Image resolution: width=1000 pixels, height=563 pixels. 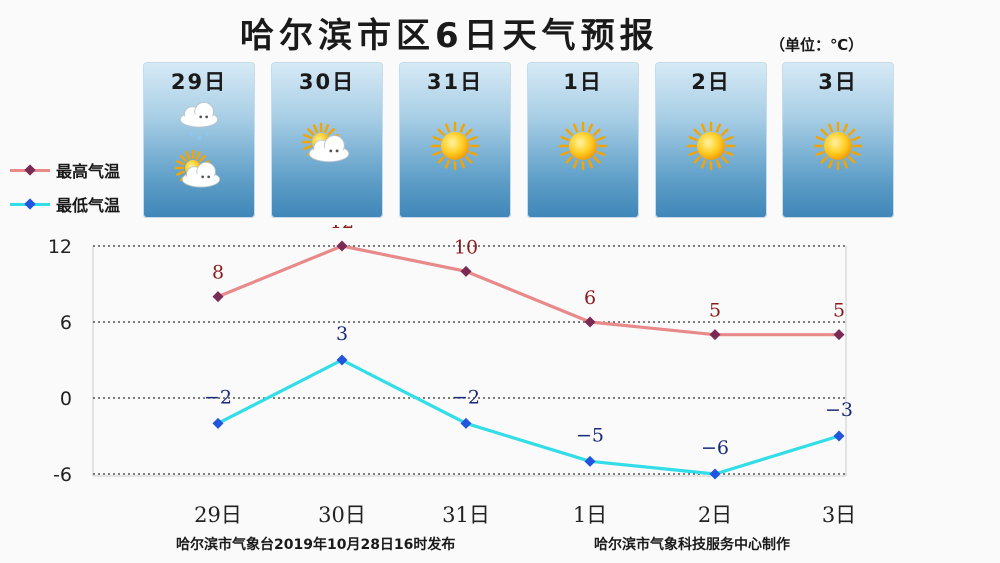 What do you see at coordinates (199, 82) in the screenshot?
I see `day-card-label: 29日` at bounding box center [199, 82].